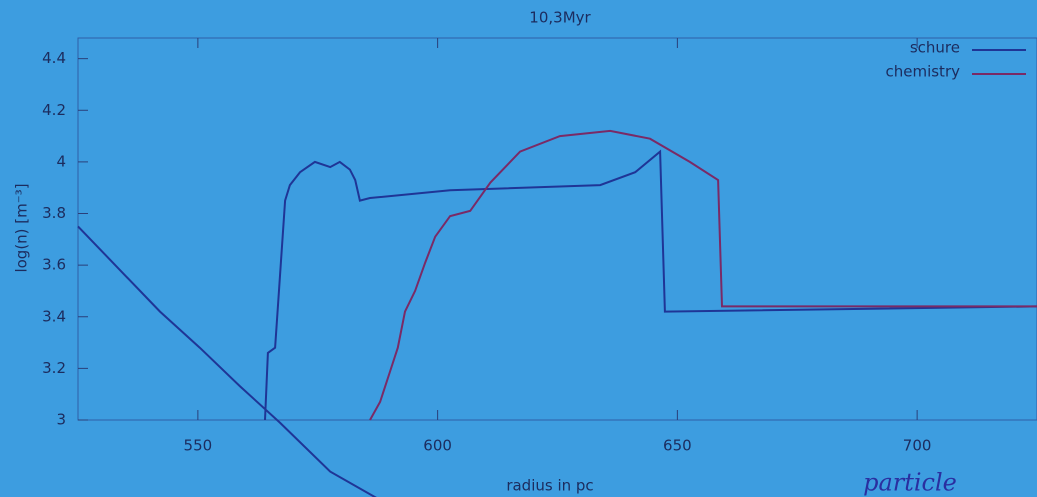  Describe the element at coordinates (54, 265) in the screenshot. I see `y-tick-label: 3.6` at that location.